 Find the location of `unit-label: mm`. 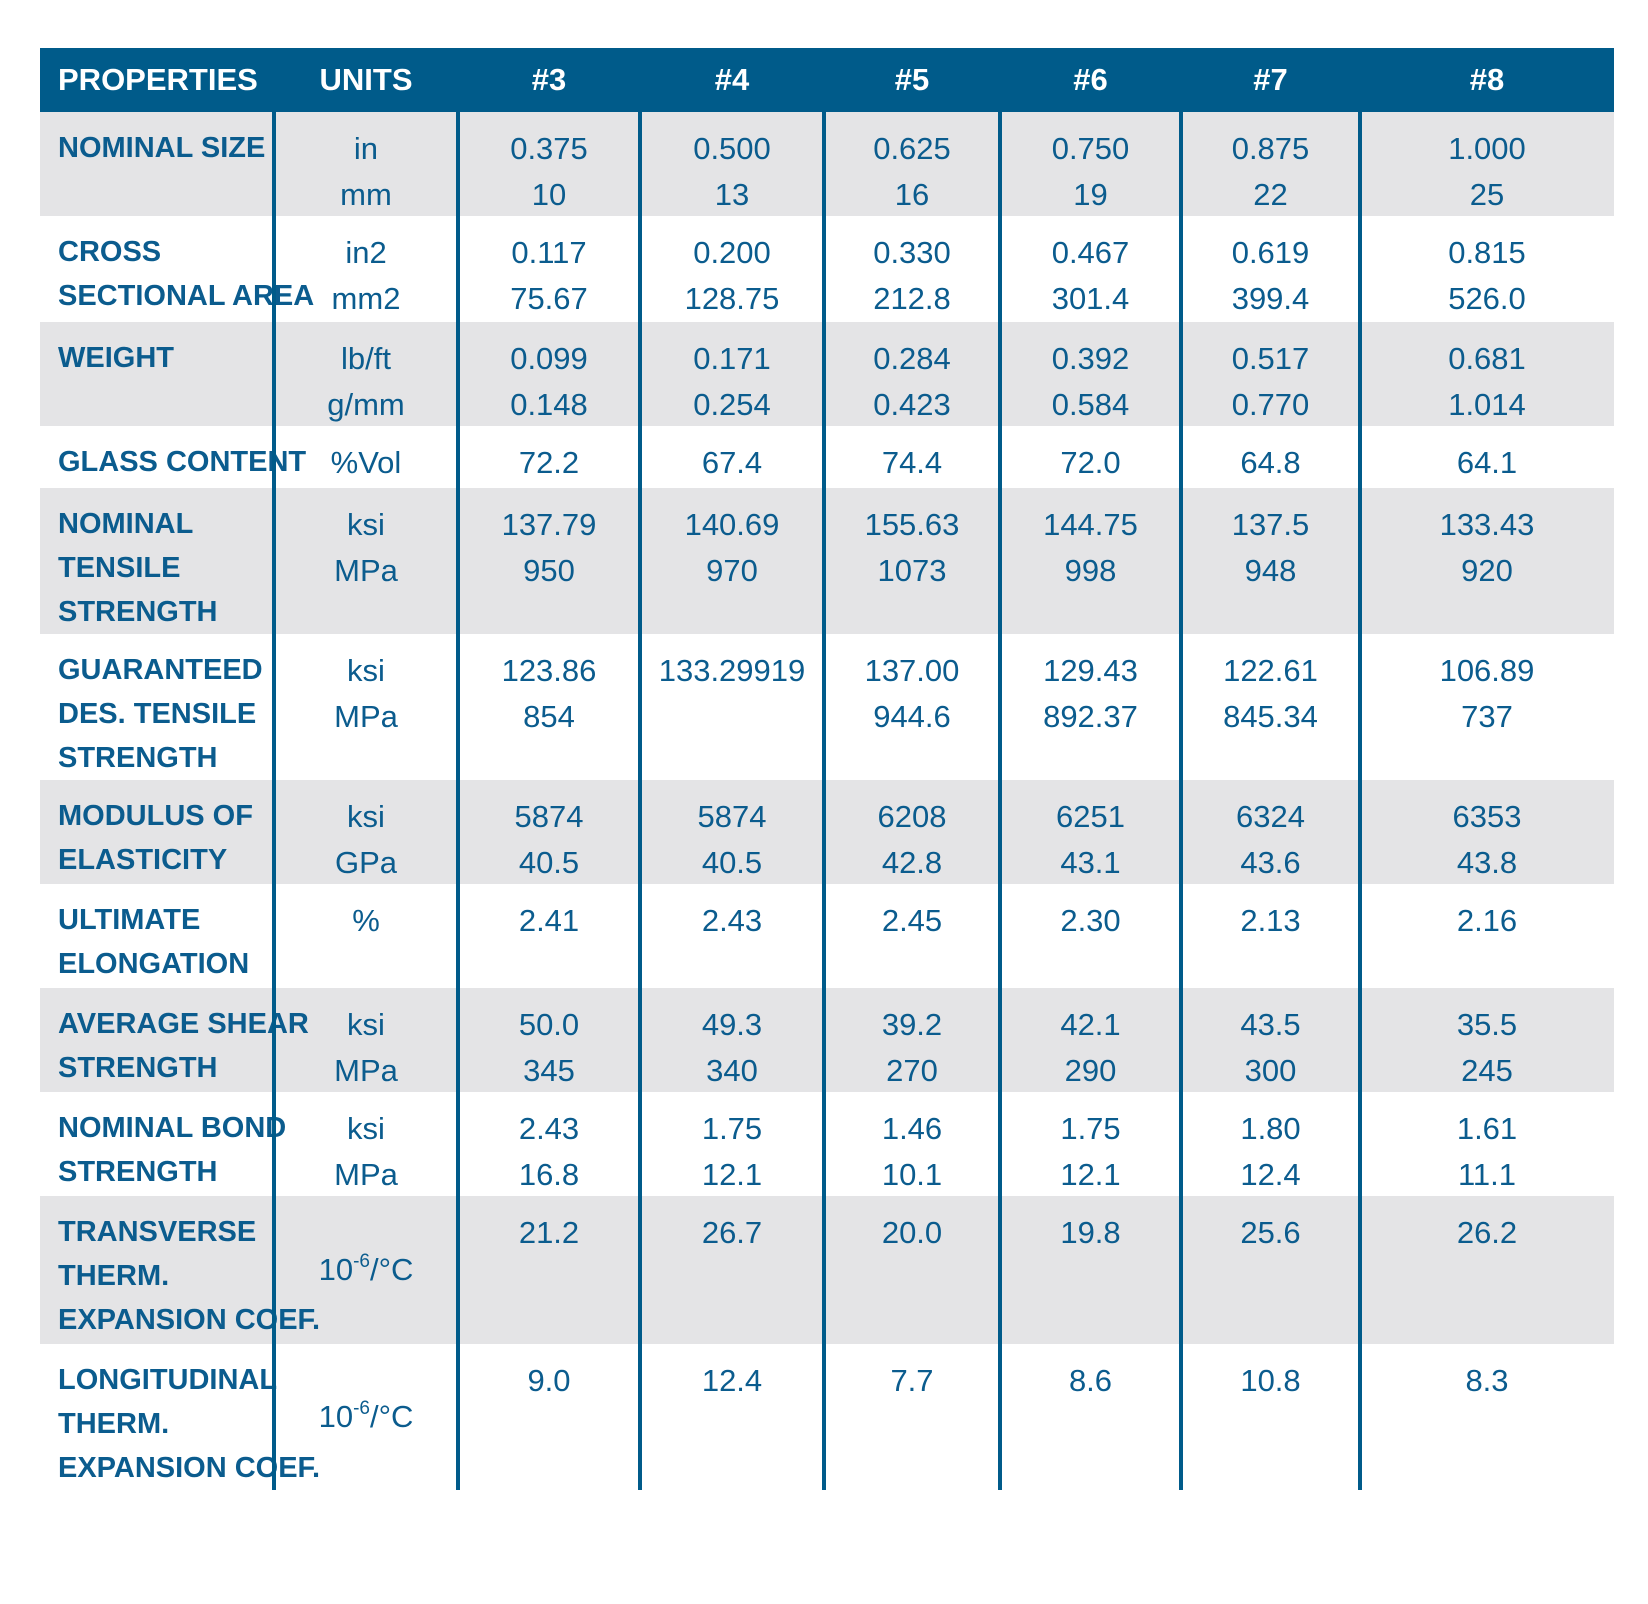

unit-label: mm is located at coordinates (366, 194).